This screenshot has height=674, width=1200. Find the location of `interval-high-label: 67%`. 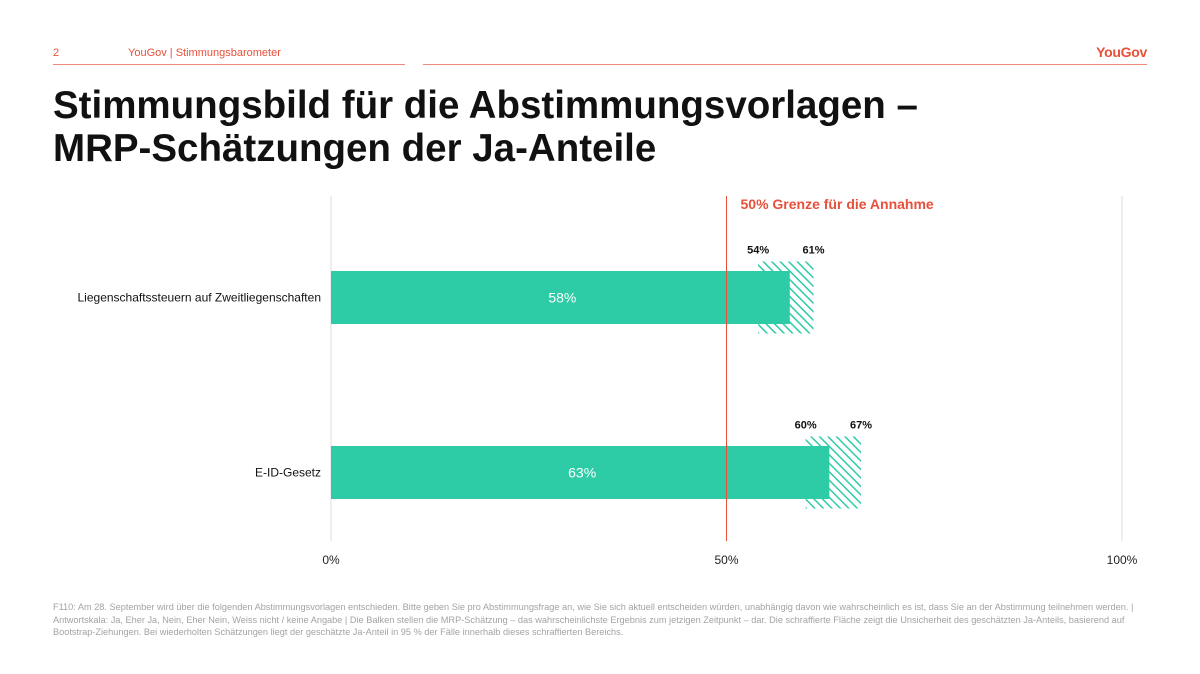

interval-high-label: 67% is located at coordinates (861, 426).